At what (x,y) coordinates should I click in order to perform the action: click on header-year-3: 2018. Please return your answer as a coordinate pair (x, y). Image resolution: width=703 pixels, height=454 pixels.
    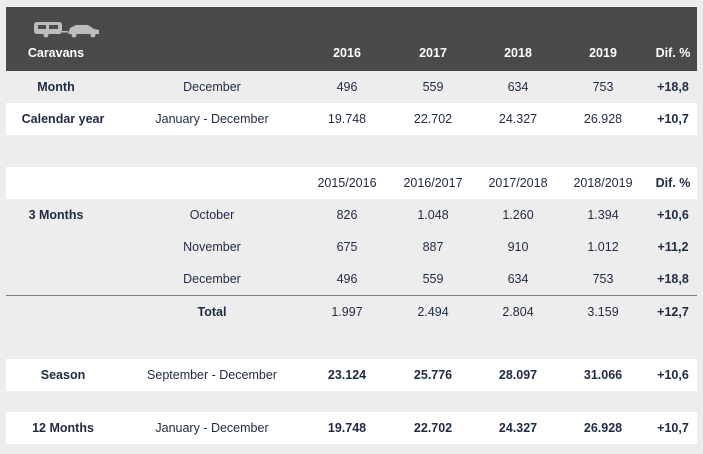
    Looking at the image, I should click on (518, 53).